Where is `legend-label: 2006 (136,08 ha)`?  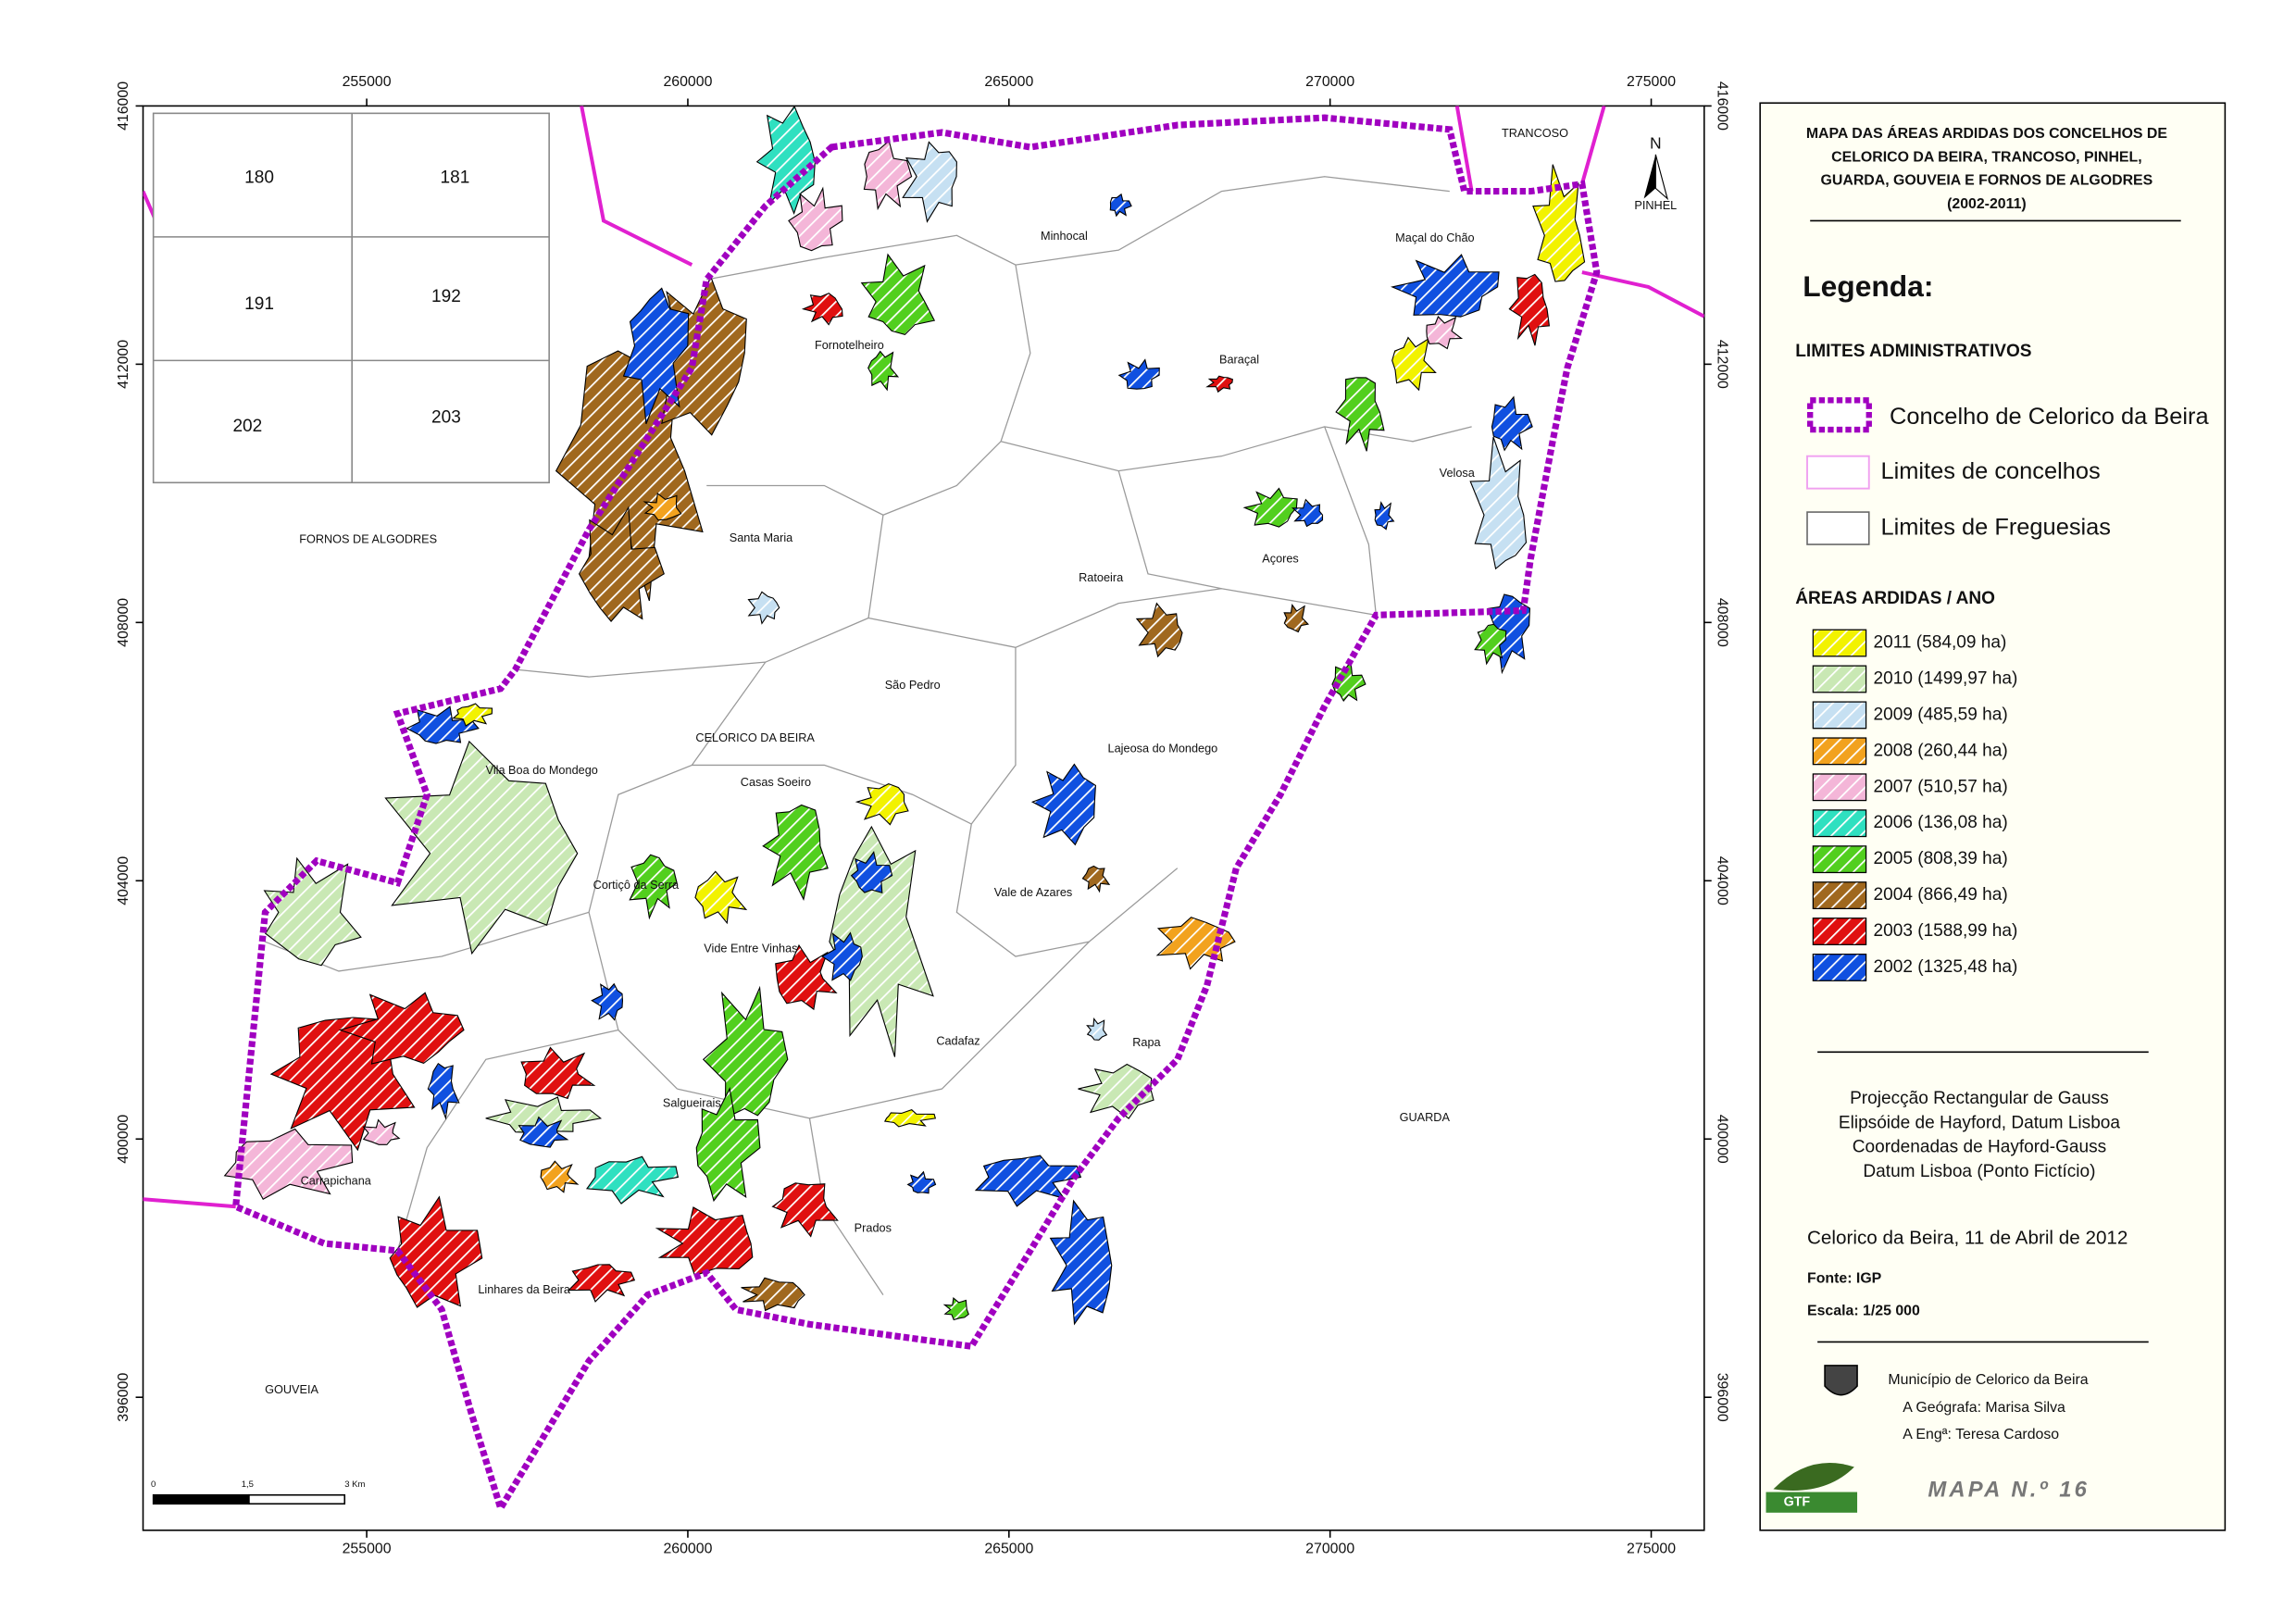 legend-label: 2006 (136,08 ha) is located at coordinates (1941, 822).